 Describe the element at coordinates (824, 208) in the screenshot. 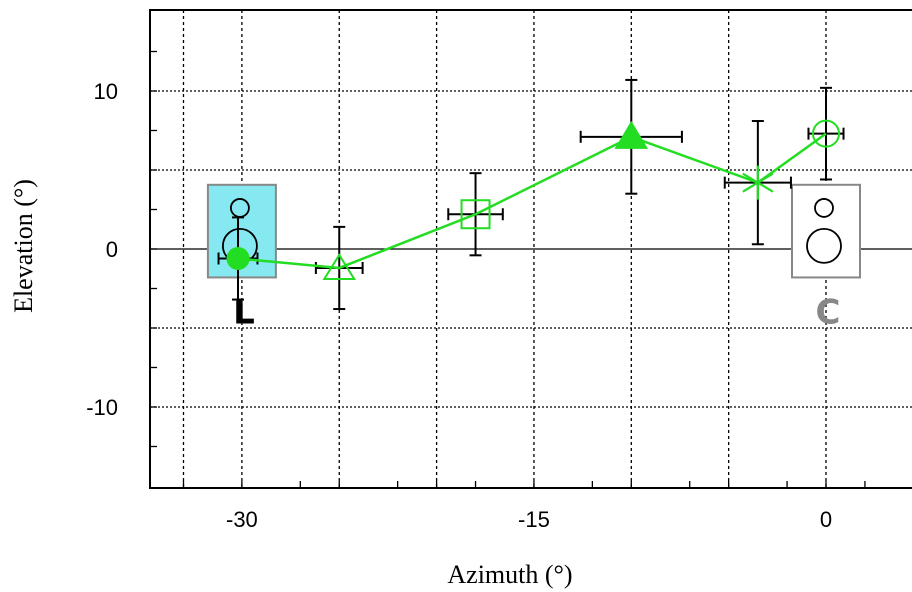

I see `speaker-head` at that location.